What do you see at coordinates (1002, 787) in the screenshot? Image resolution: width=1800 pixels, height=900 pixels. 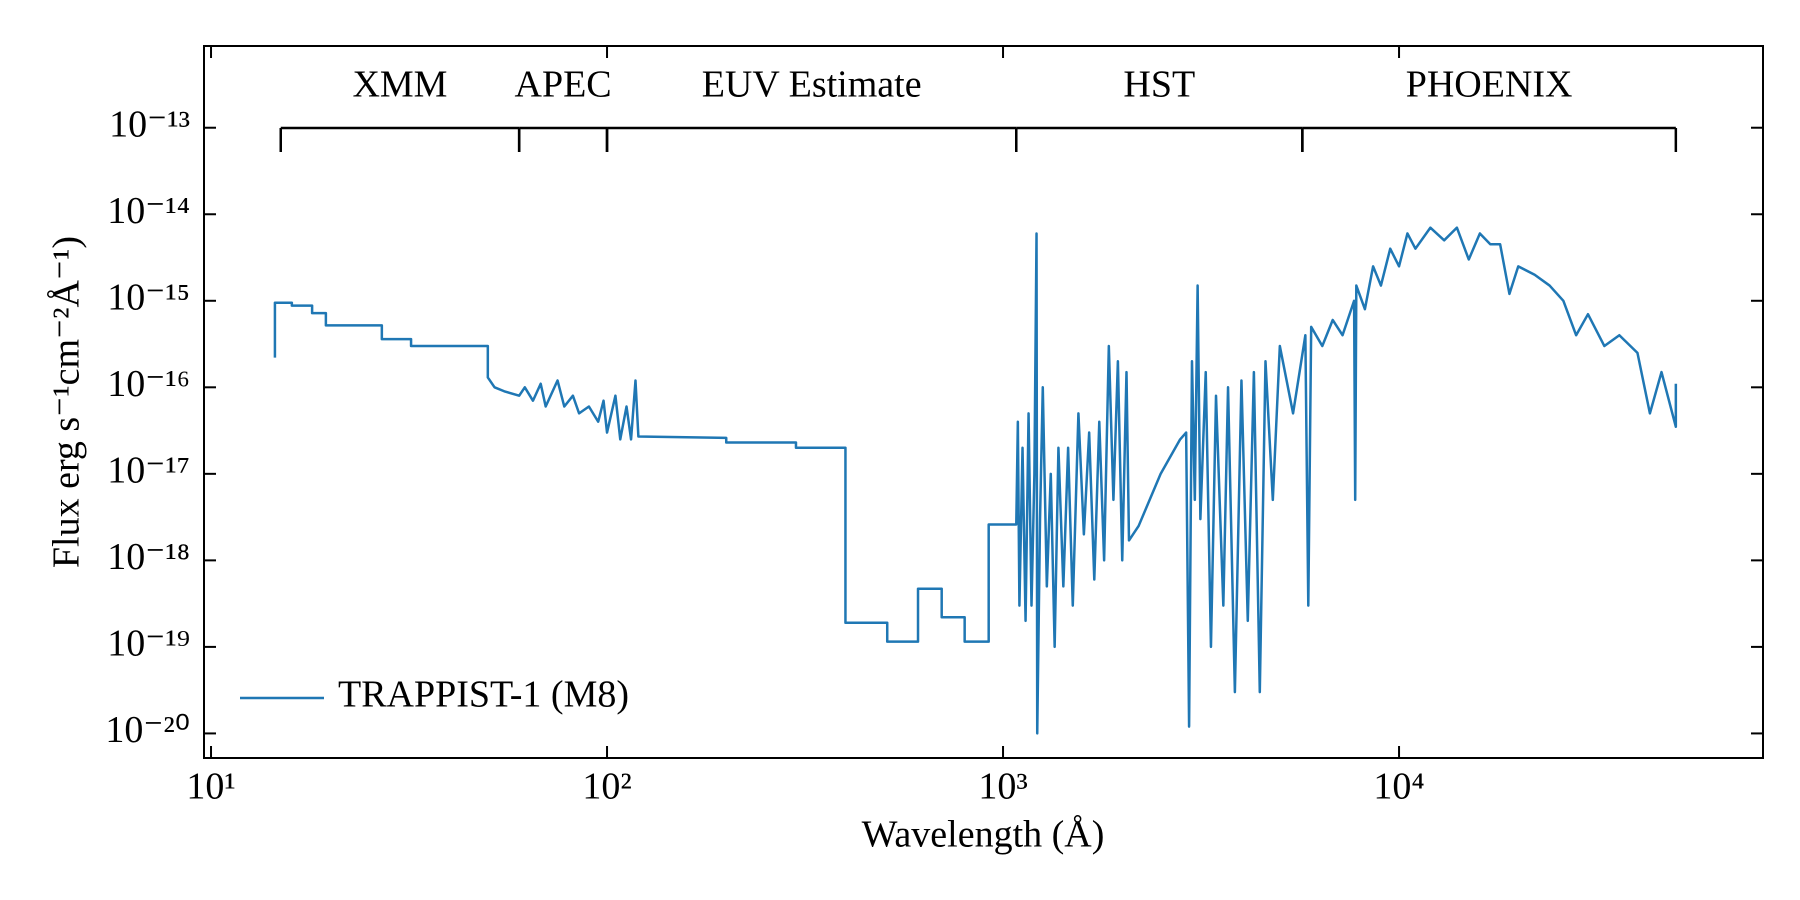 I see `x-tick-label: 10³` at bounding box center [1002, 787].